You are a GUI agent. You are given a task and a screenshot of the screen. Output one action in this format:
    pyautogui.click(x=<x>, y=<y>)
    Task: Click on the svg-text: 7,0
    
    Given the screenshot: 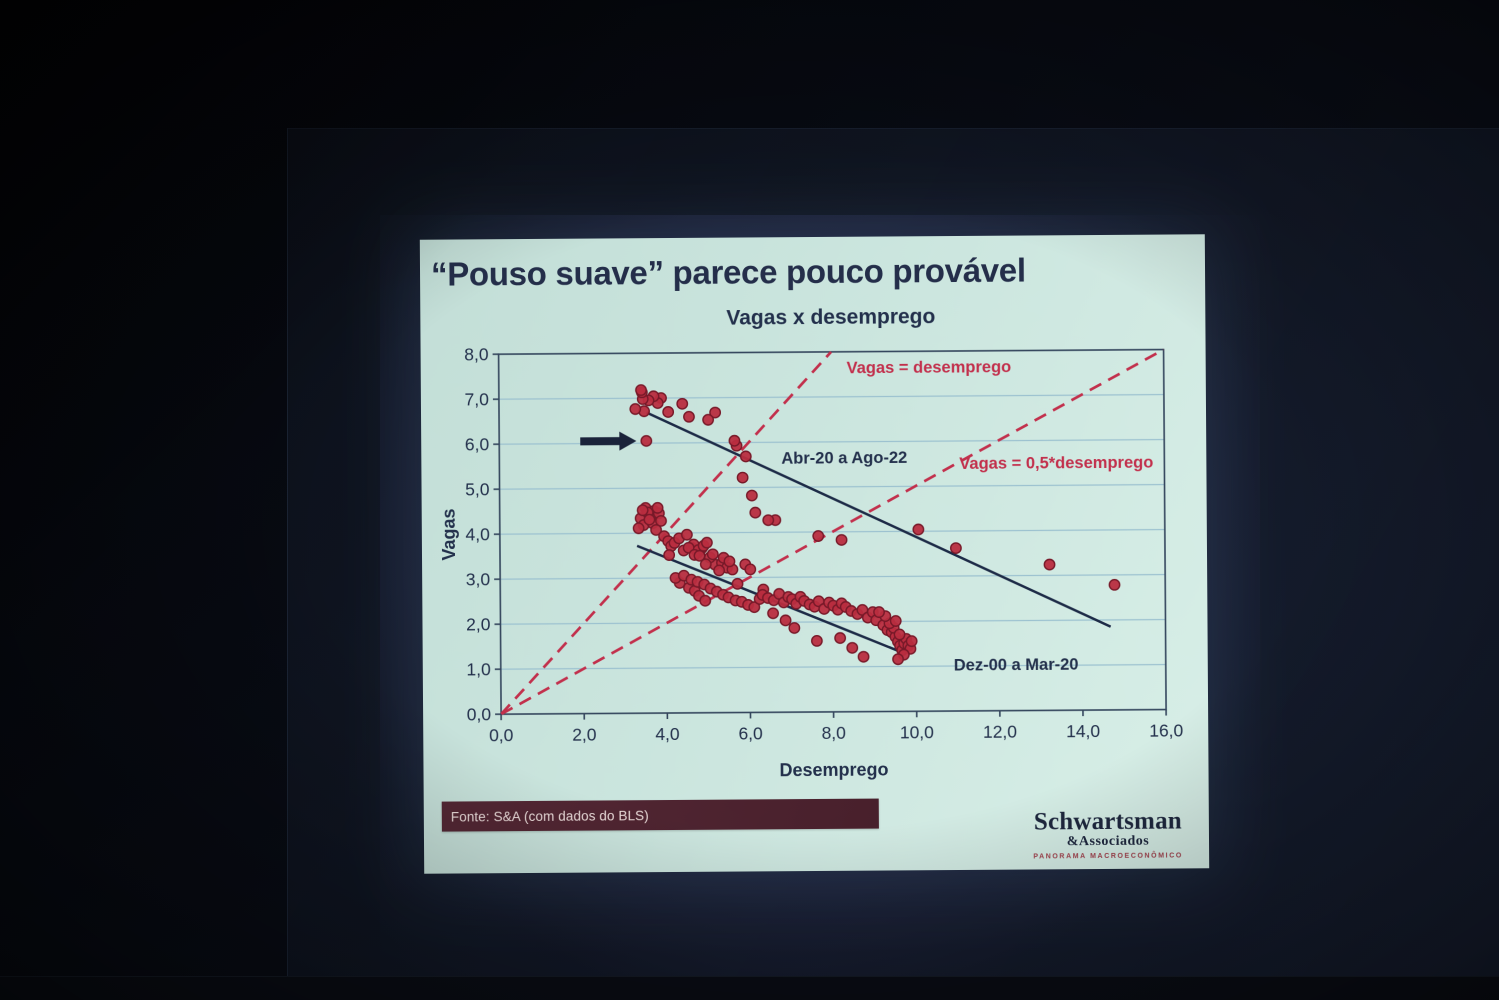 What is the action you would take?
    pyautogui.click(x=477, y=399)
    